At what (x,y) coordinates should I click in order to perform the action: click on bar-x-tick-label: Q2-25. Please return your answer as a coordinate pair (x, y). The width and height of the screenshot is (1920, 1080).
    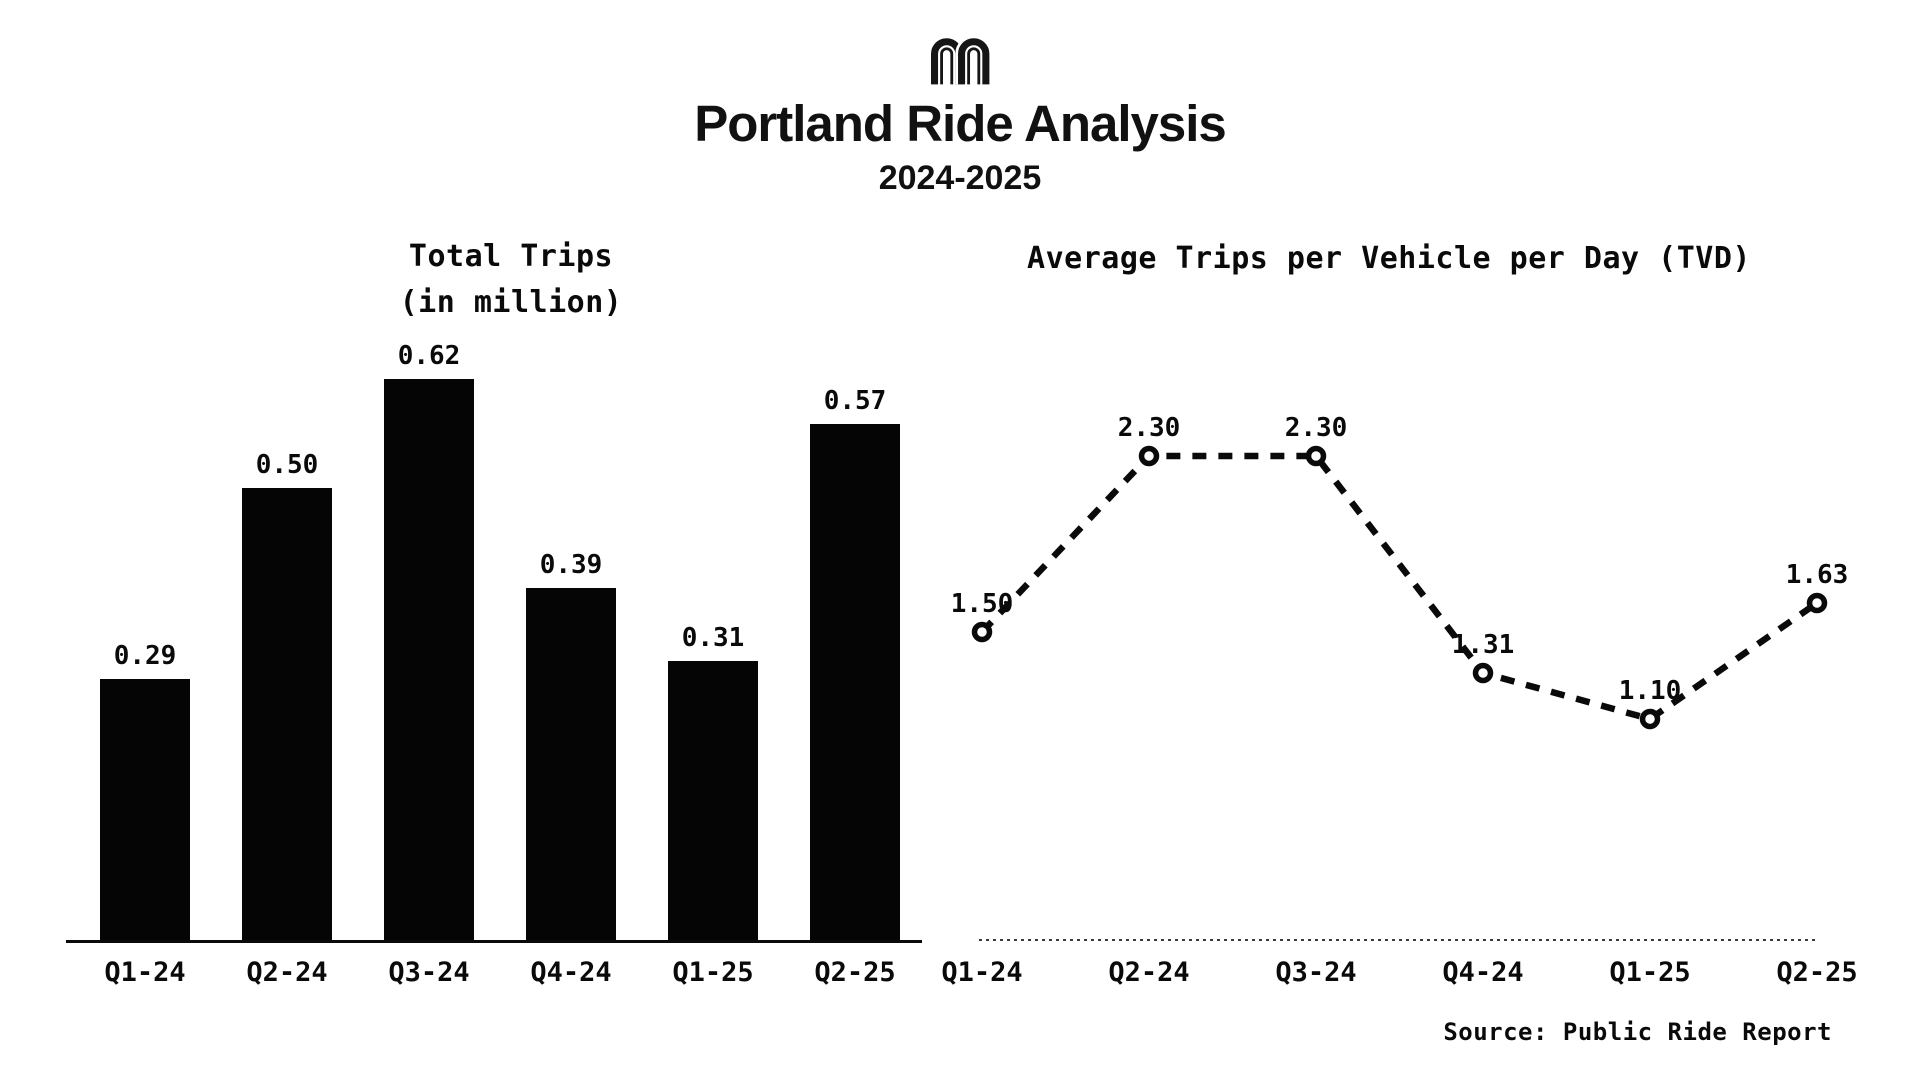
    Looking at the image, I should click on (855, 972).